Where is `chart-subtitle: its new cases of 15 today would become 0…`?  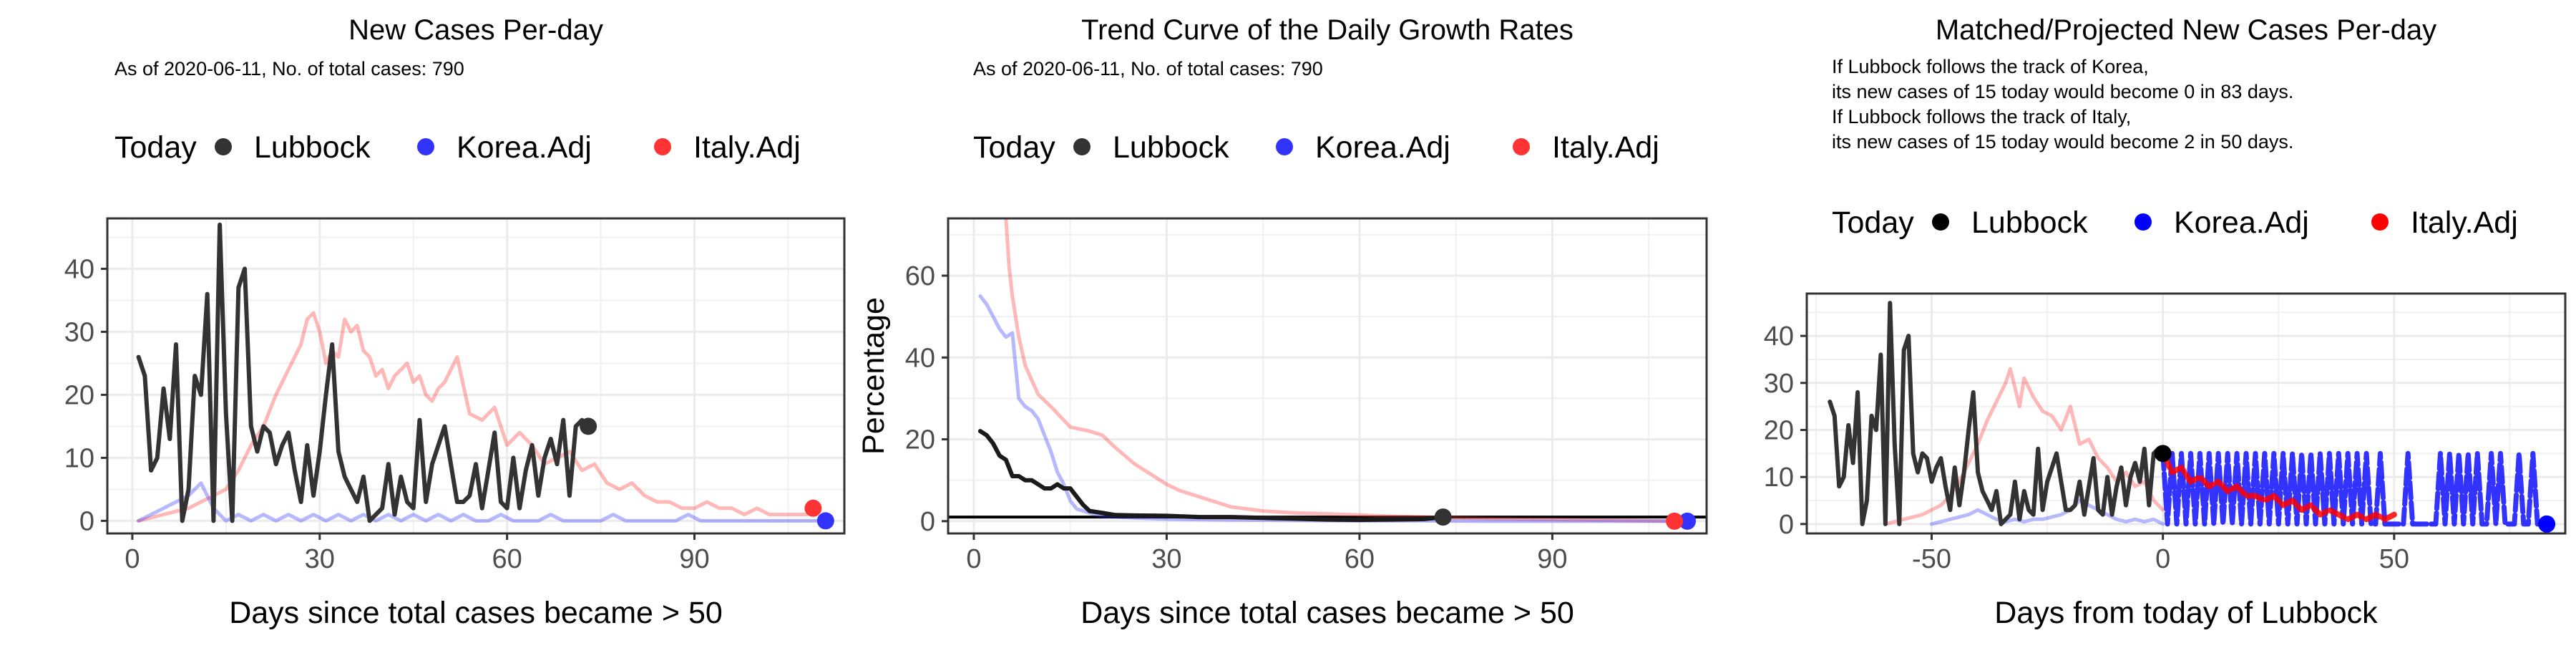
chart-subtitle: its new cases of 15 today would become 0… is located at coordinates (2062, 92).